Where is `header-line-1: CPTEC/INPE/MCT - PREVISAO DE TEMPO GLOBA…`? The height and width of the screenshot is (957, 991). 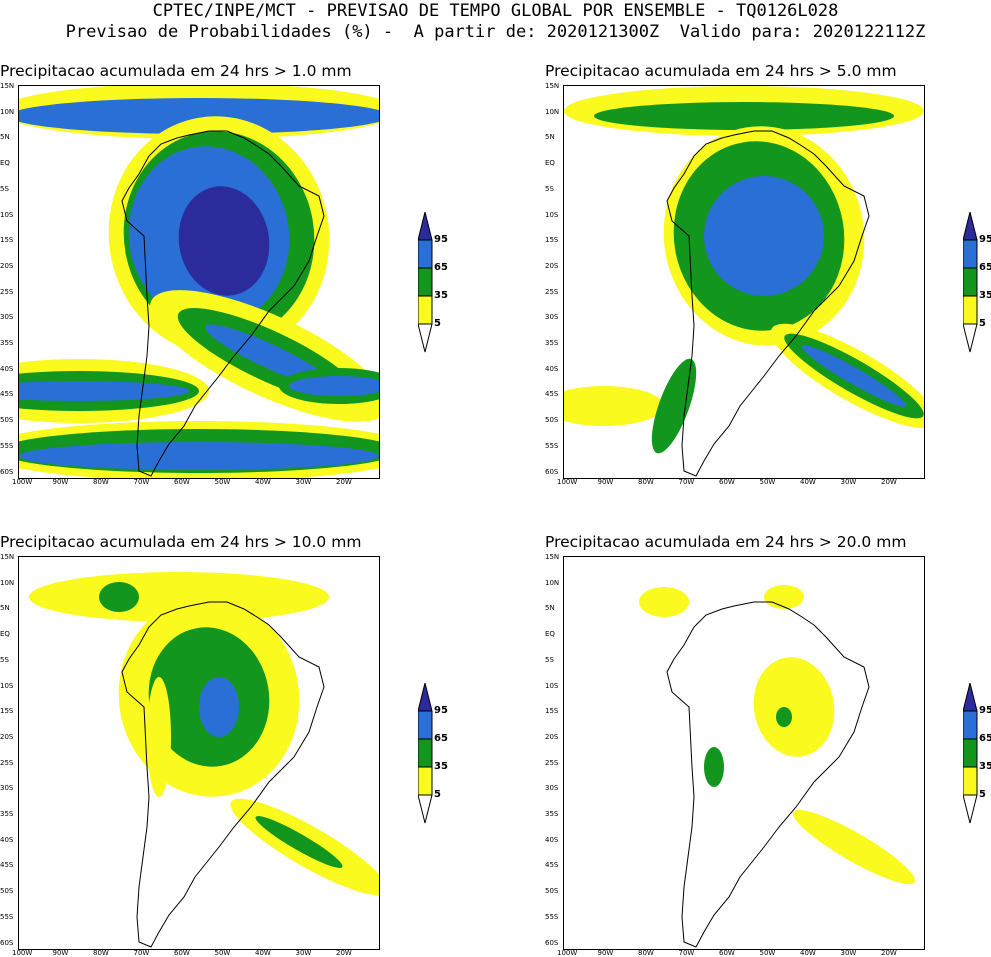
header-line-1: CPTEC/INPE/MCT - PREVISAO DE TEMPO GLOBA… is located at coordinates (495, 11).